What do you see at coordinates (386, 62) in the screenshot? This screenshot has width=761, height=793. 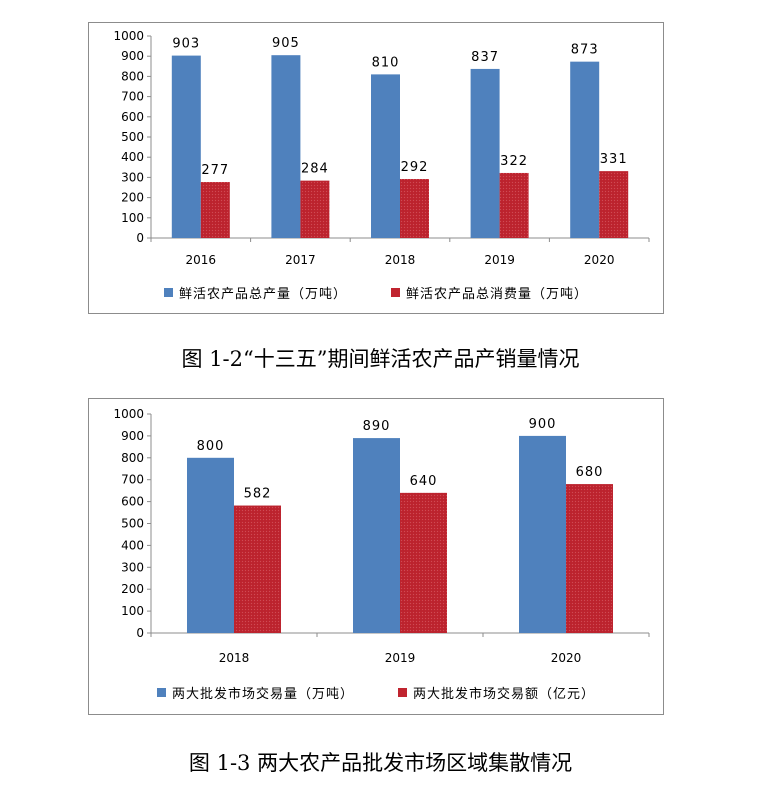 I see `data-label: 810` at bounding box center [386, 62].